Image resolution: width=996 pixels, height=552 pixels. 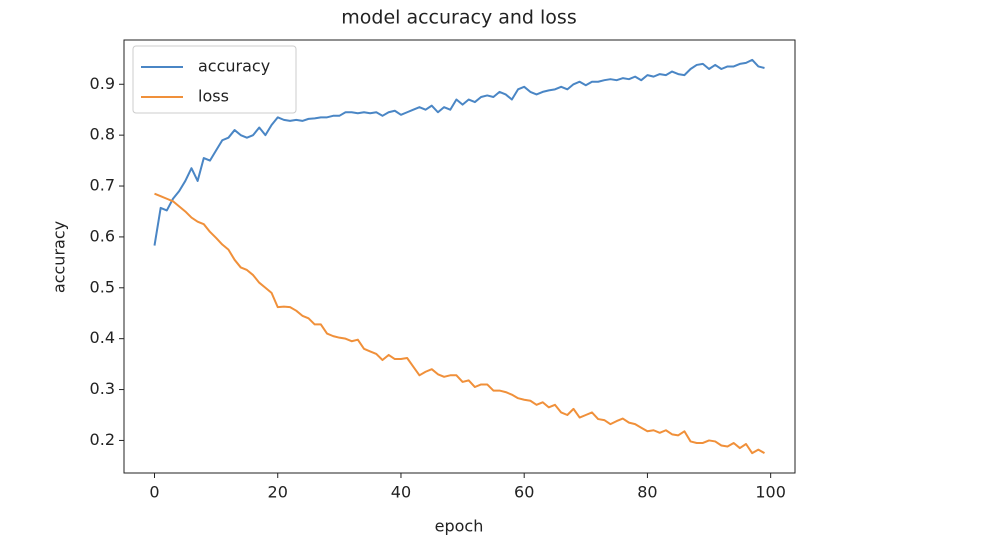 What do you see at coordinates (102, 286) in the screenshot?
I see `y-tick-label: 0.5` at bounding box center [102, 286].